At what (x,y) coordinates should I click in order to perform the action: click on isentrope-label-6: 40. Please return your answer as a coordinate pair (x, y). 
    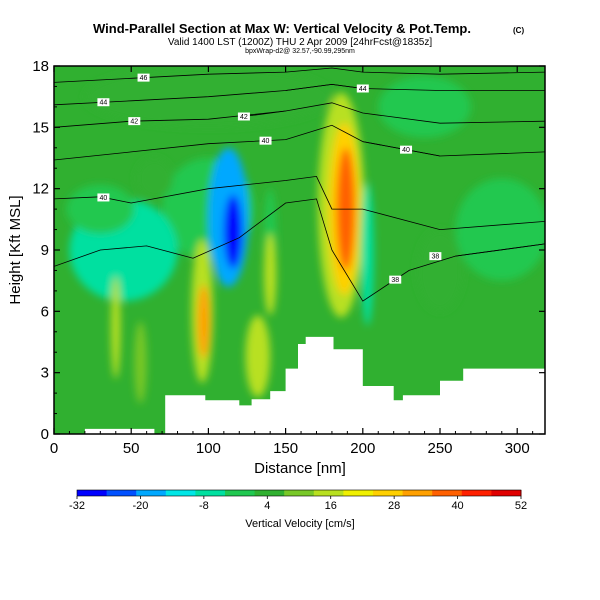
    Looking at the image, I should click on (406, 150).